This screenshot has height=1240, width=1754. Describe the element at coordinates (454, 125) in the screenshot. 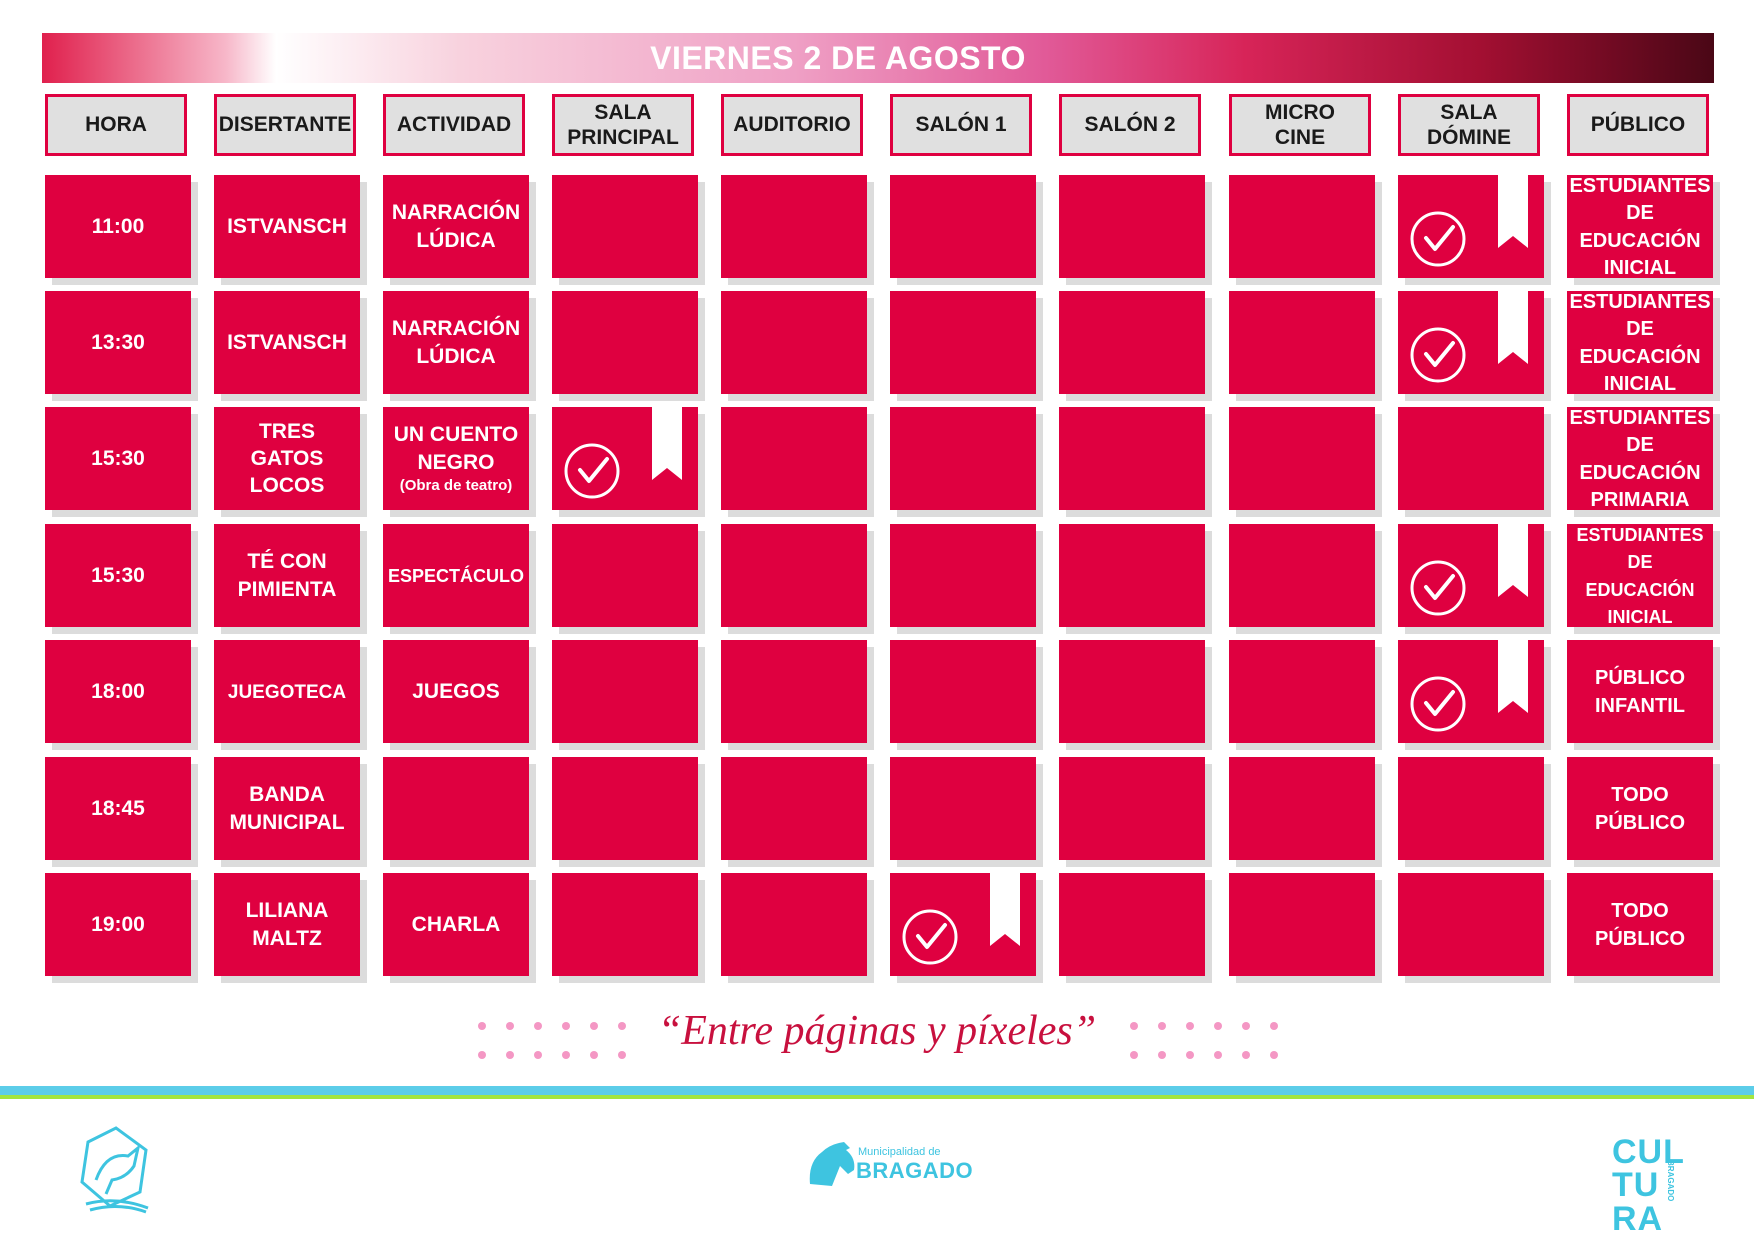

I see `column-header-label: ACTIVIDAD` at that location.